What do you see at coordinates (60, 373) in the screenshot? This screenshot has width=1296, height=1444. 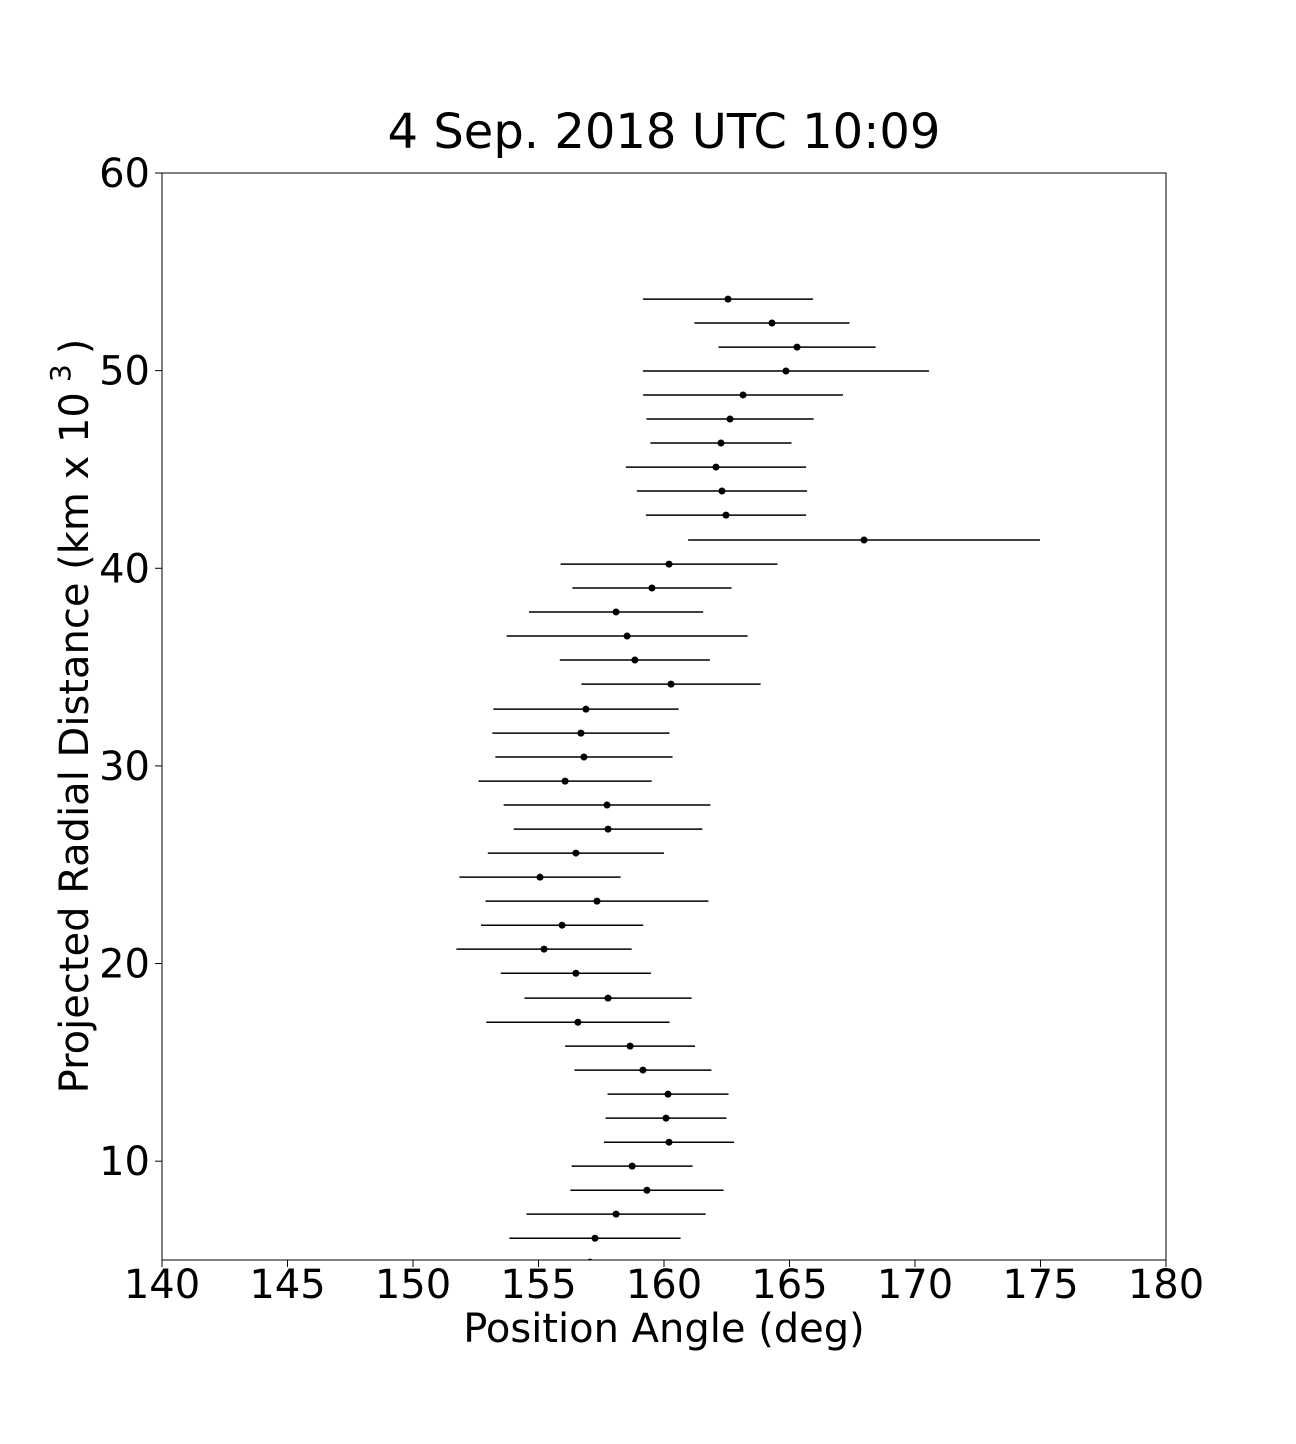 I see `y-axis-label-sup: 3` at bounding box center [60, 373].